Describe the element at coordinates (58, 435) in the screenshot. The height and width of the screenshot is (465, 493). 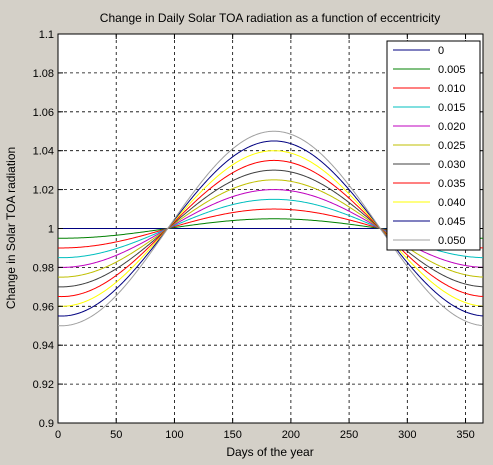
I see `x-tick-label: 0` at that location.